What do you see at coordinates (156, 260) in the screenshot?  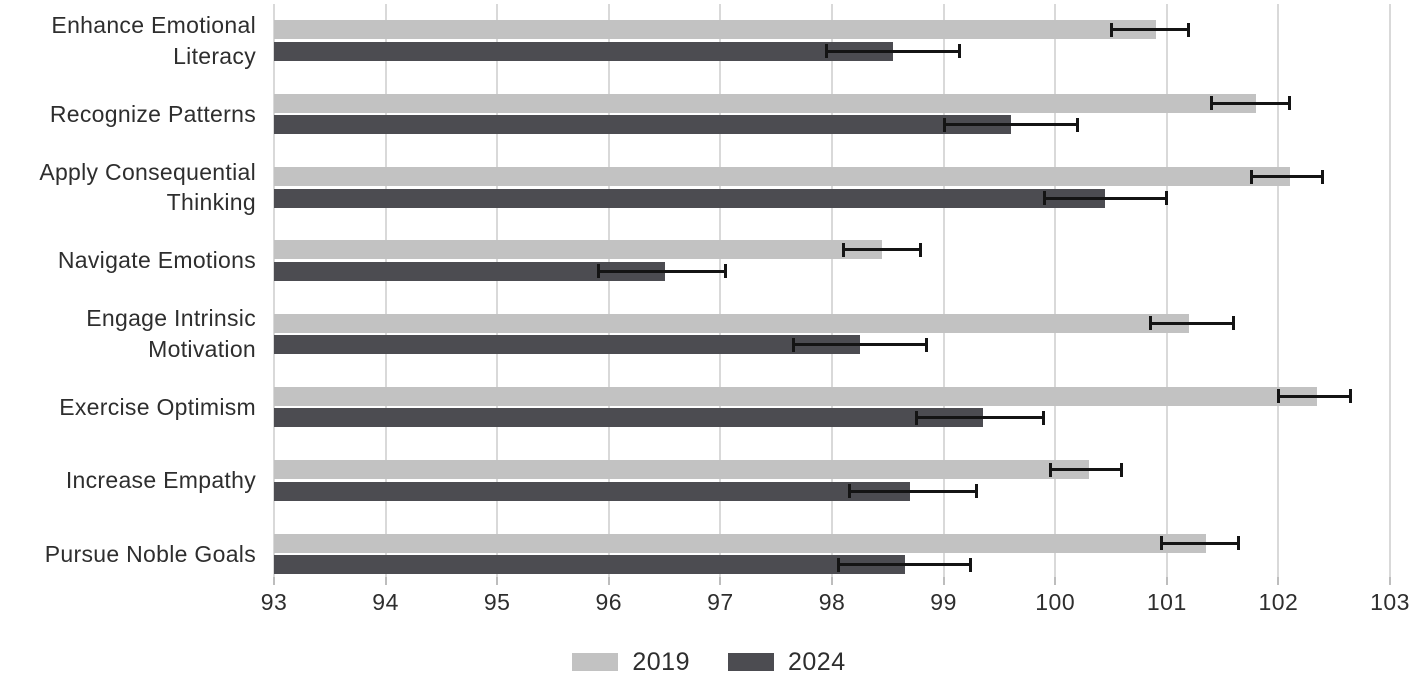 I see `category-label: Navigate Emotions` at bounding box center [156, 260].